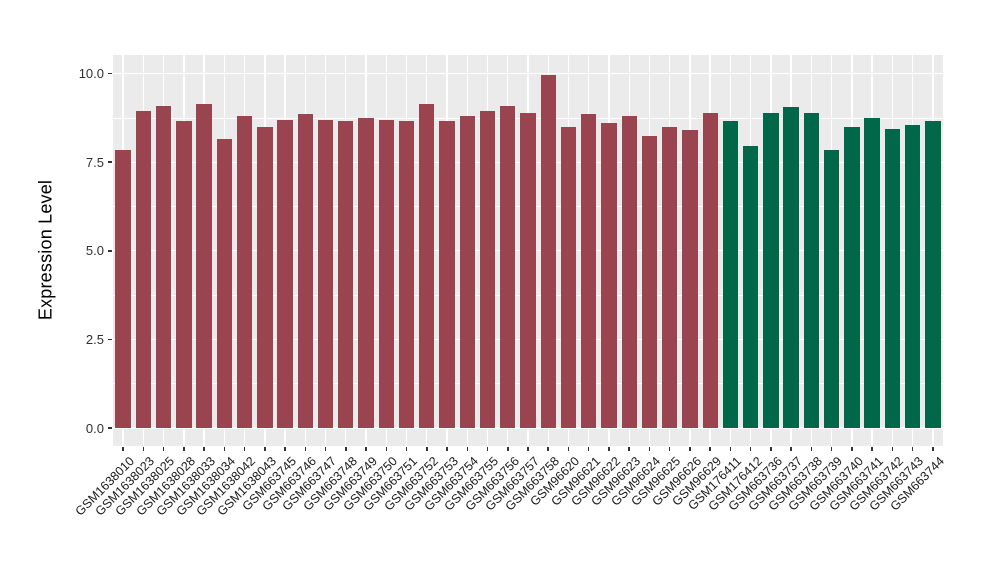  I want to click on y-tick-label: 0.0, so click(94, 428).